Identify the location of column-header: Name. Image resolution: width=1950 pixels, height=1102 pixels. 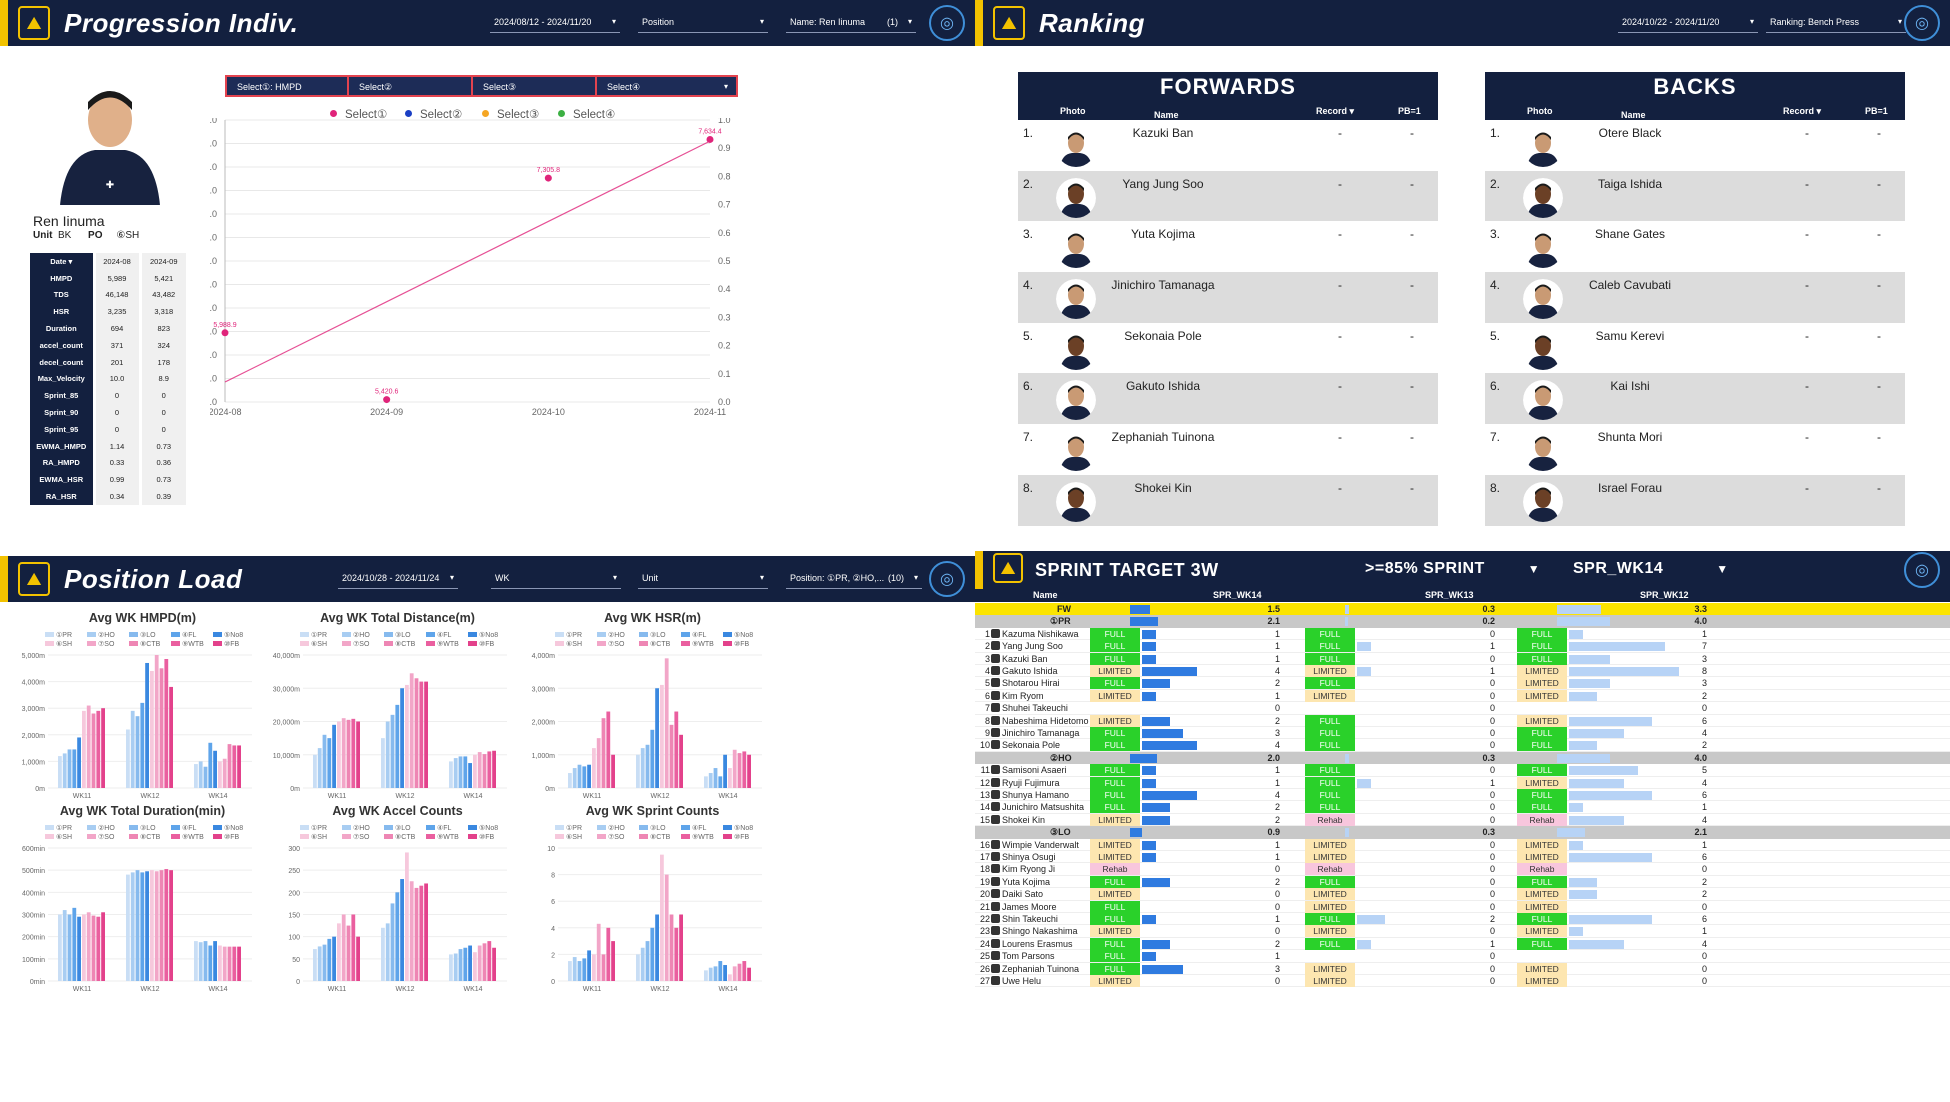
(1045, 595).